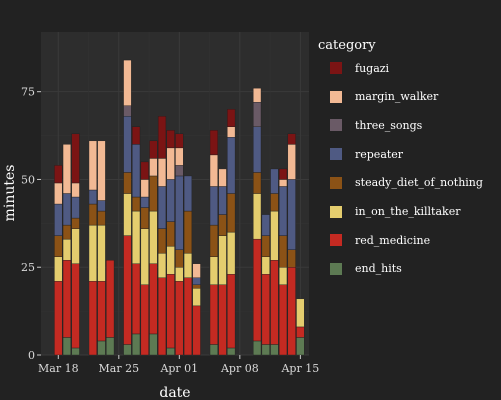 This screenshot has width=501, height=400. What do you see at coordinates (178, 368) in the screenshot?
I see `x-tick-label: Apr 01` at bounding box center [178, 368].